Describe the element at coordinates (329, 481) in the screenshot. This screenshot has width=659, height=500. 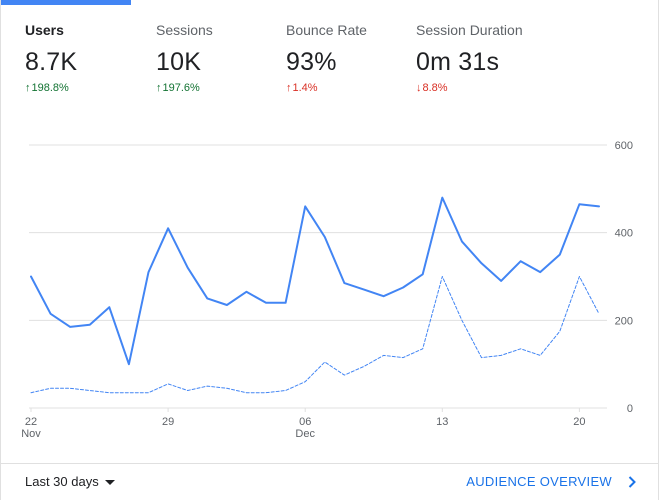
I see `card-footer: Last 30 days AUDIENCE OVERVIEW` at that location.